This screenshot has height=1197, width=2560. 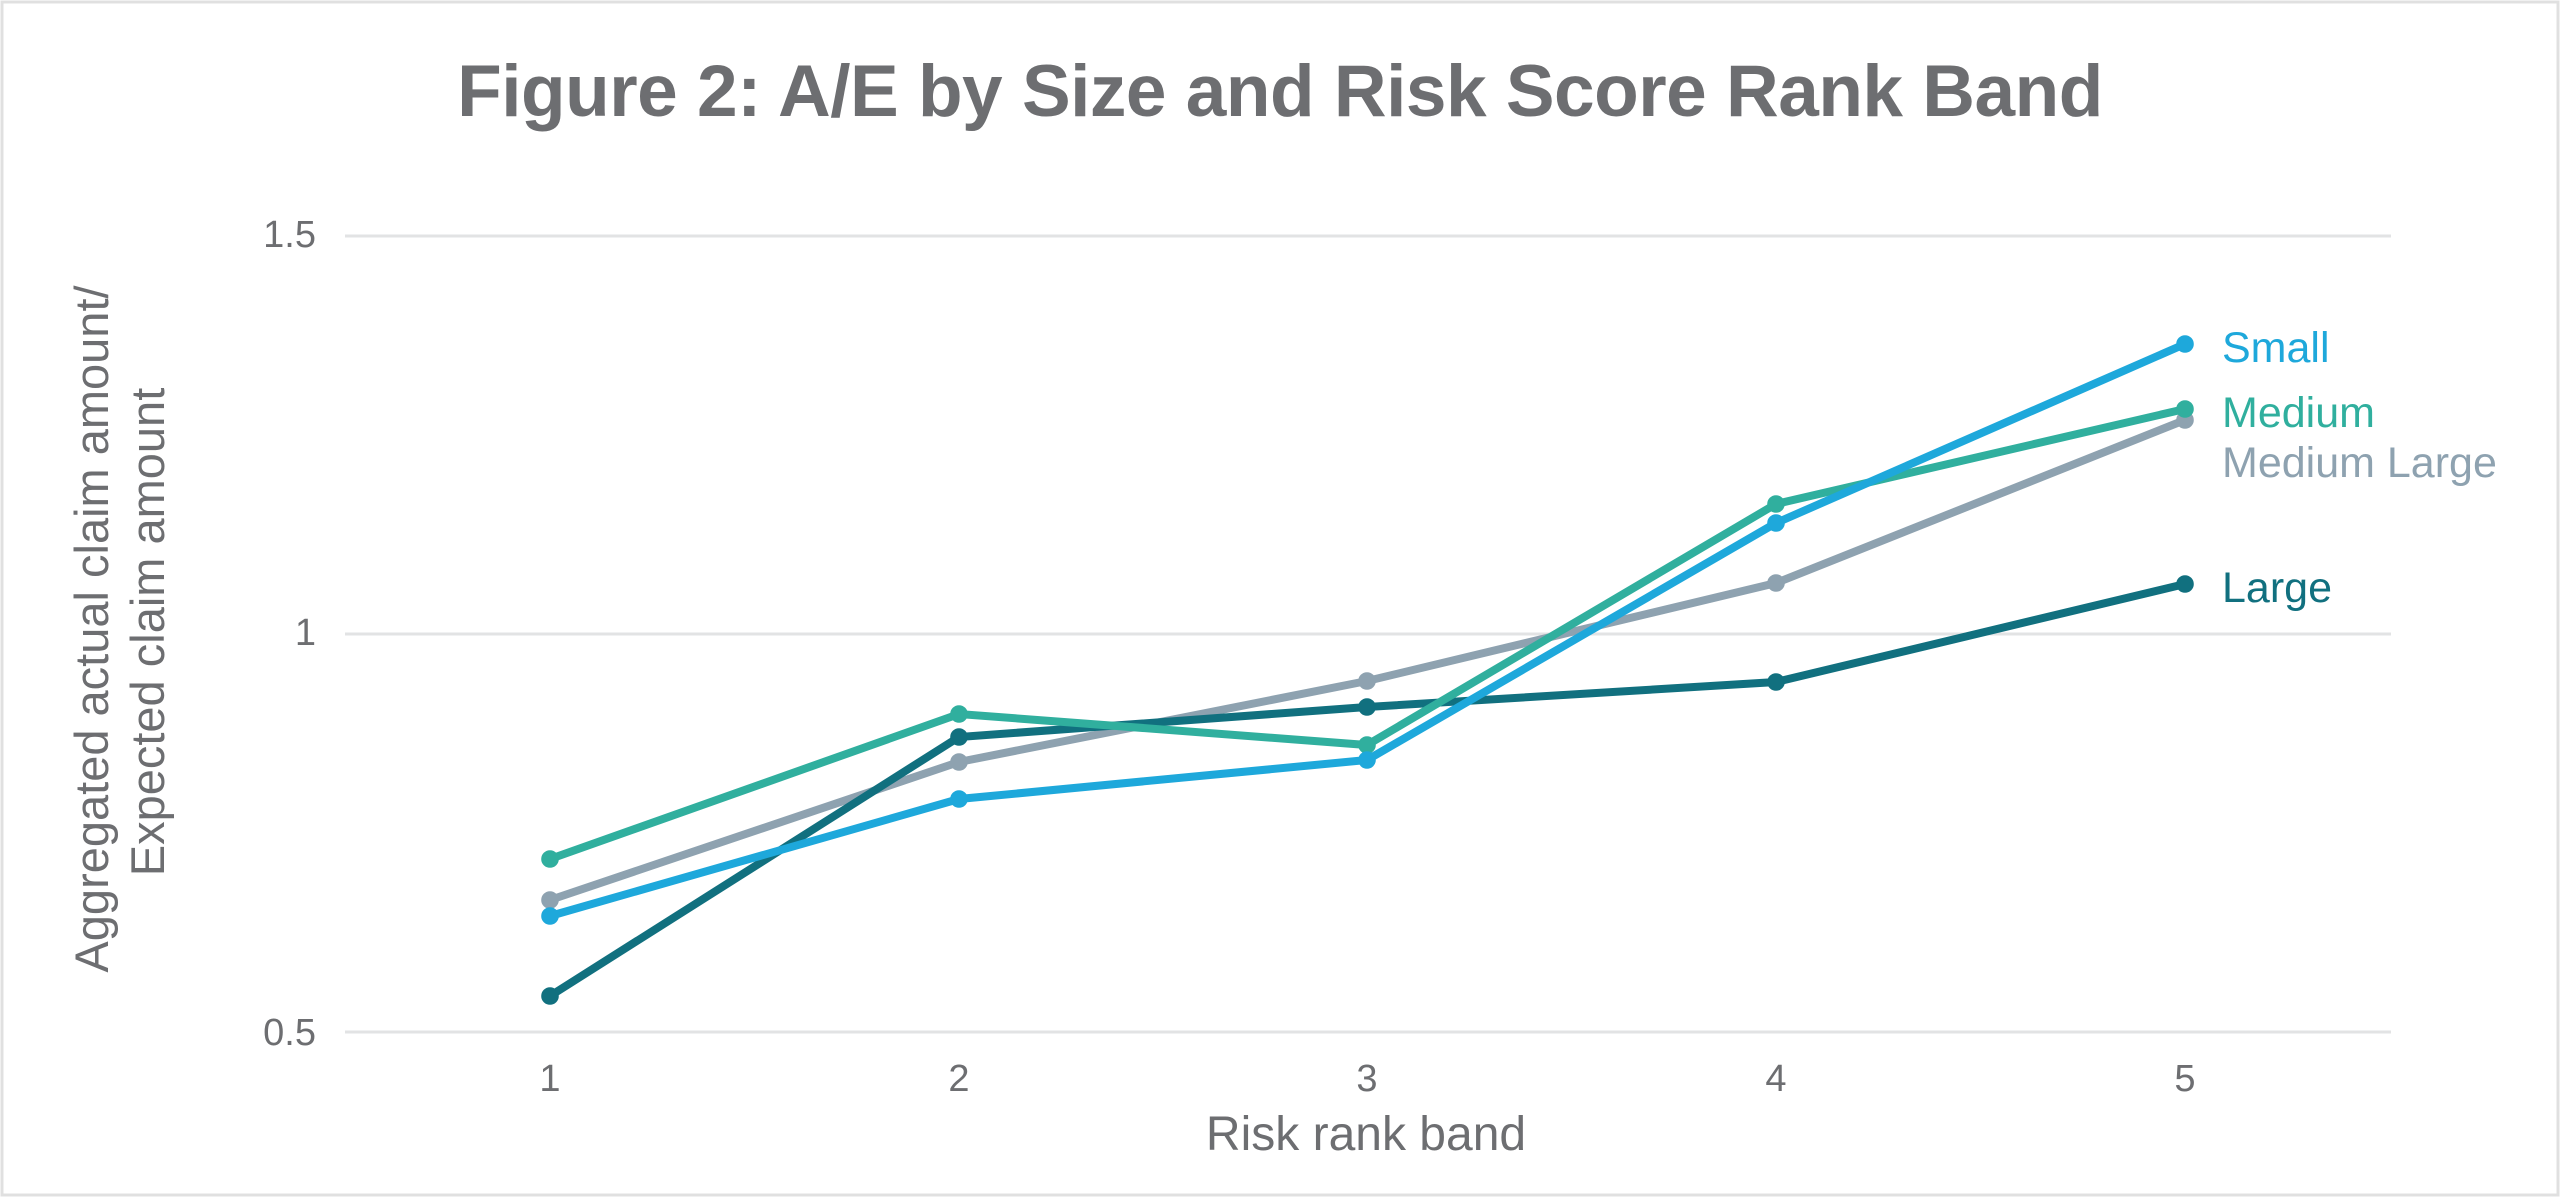 I want to click on svg-text: Medium, so click(x=2298, y=413).